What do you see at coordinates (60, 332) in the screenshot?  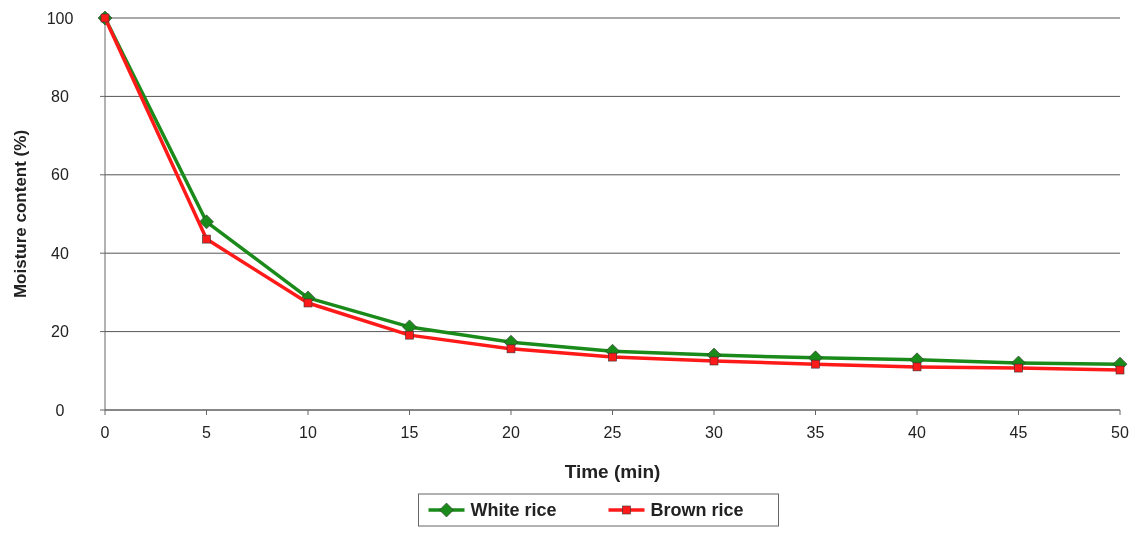 I see `y-tick-label: 20` at bounding box center [60, 332].